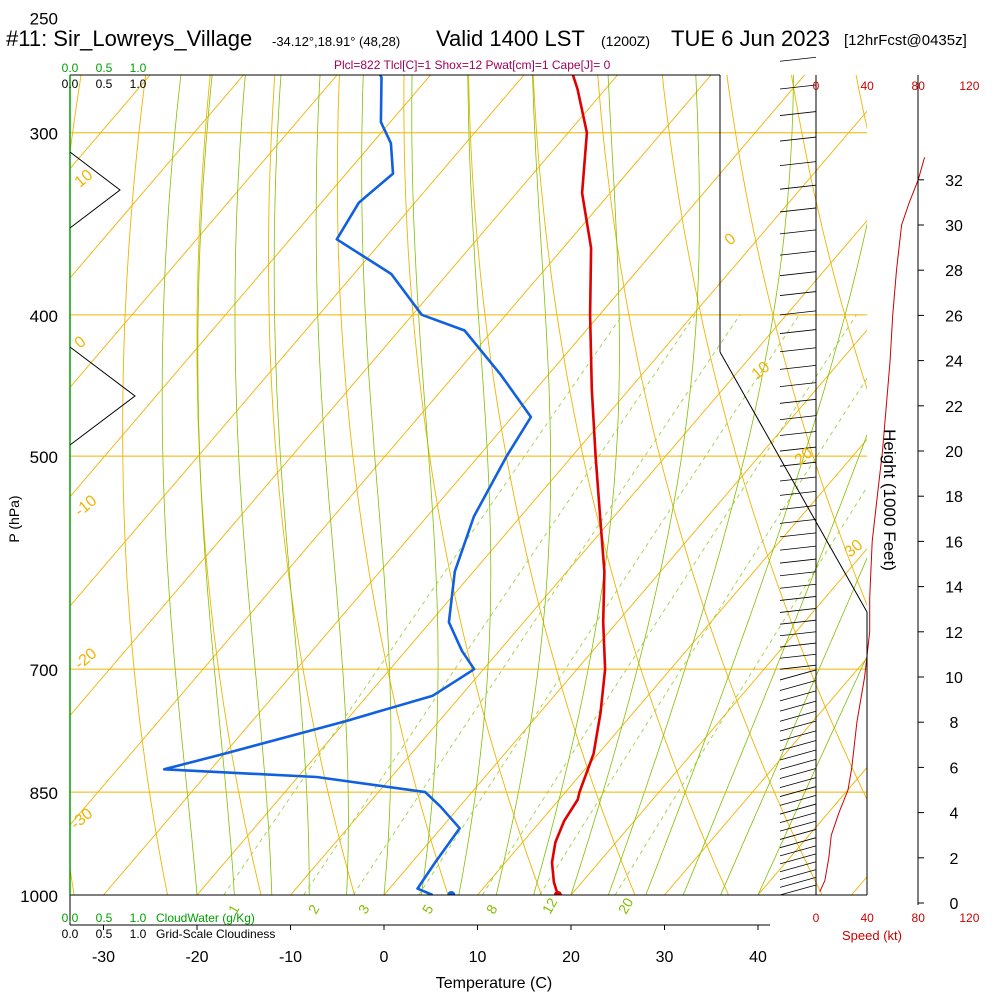 Image resolution: width=1000 pixels, height=1000 pixels. I want to click on height-tick-label: 26, so click(954, 316).